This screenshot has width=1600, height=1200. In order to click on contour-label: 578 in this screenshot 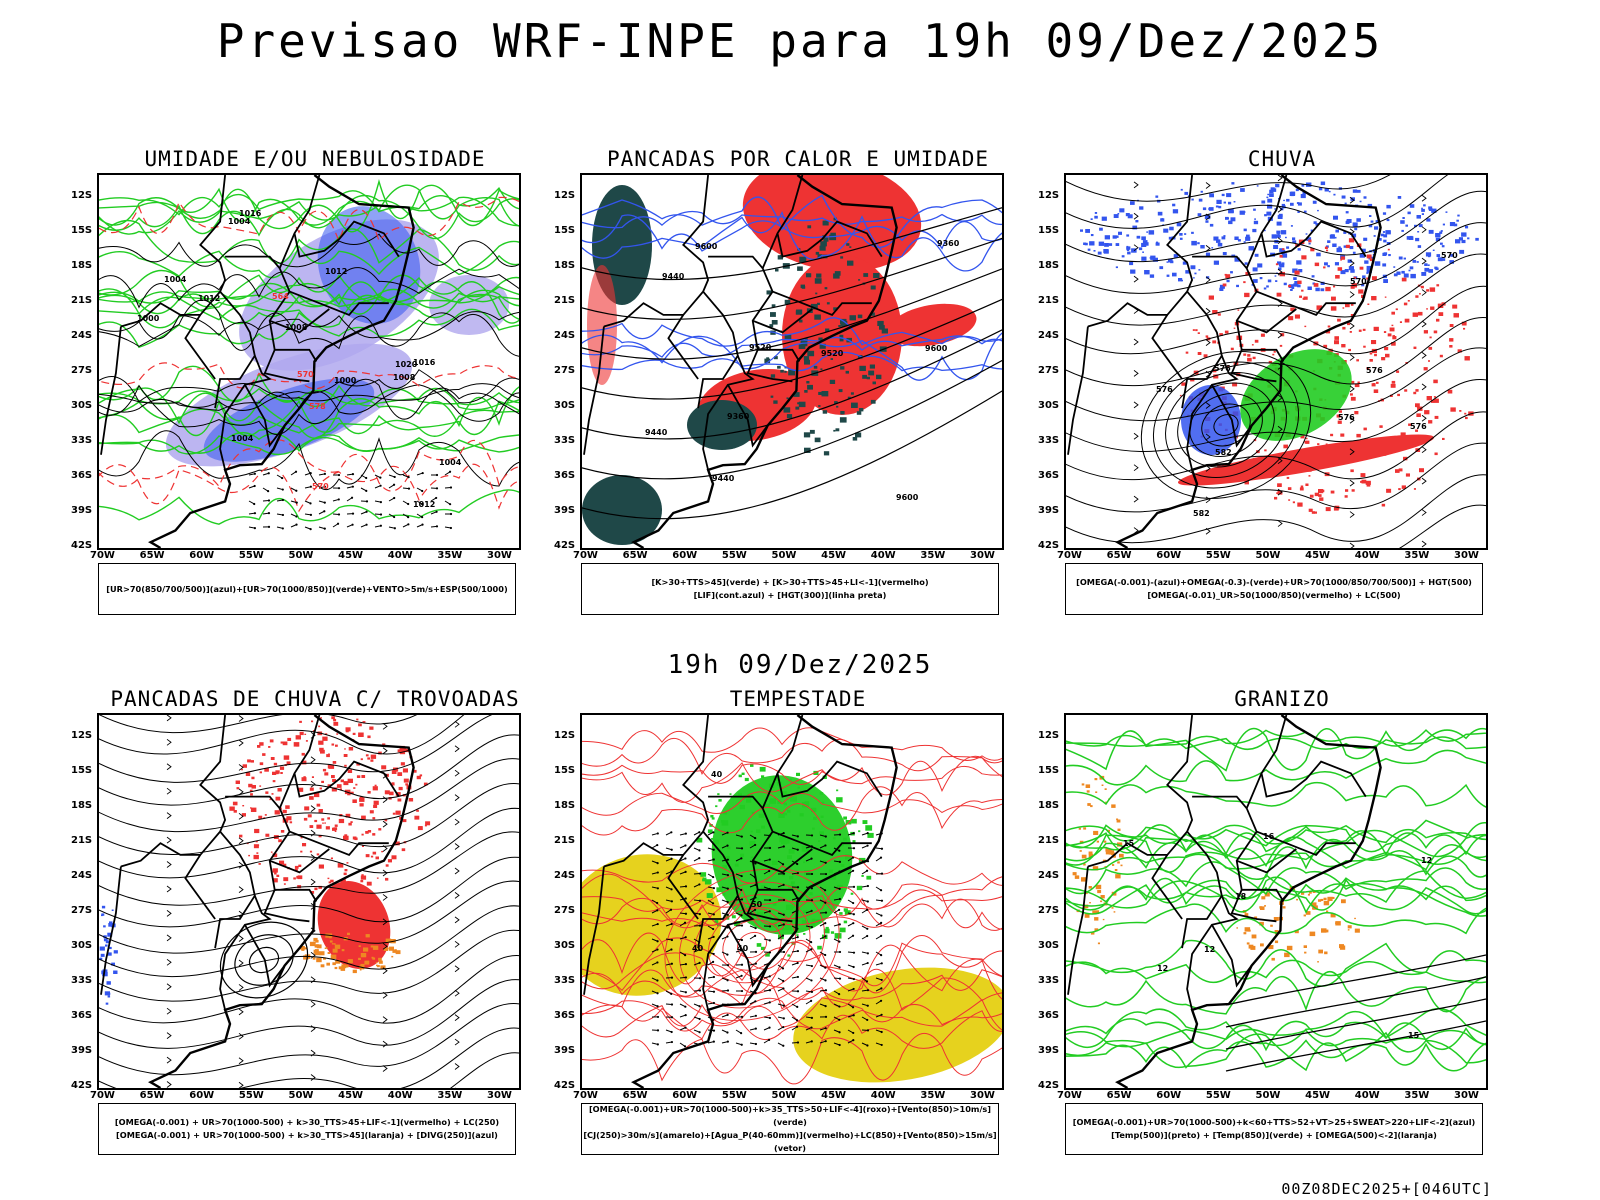, I will do `click(317, 406)`.